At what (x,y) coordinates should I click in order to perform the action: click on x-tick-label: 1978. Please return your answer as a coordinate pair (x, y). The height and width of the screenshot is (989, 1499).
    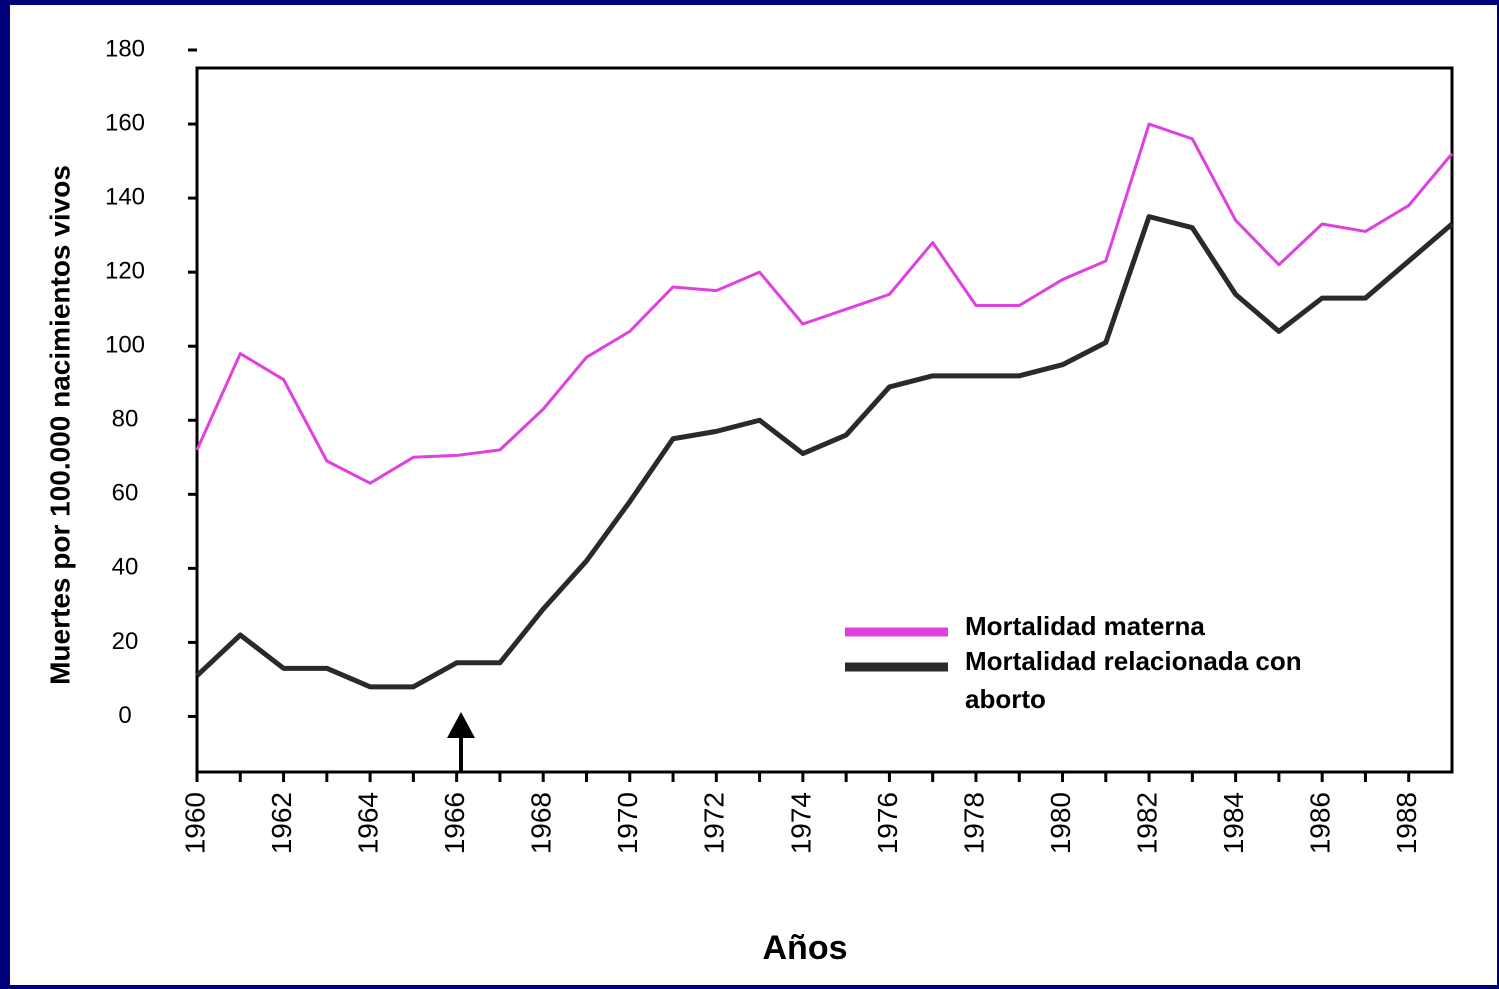
    Looking at the image, I should click on (973, 823).